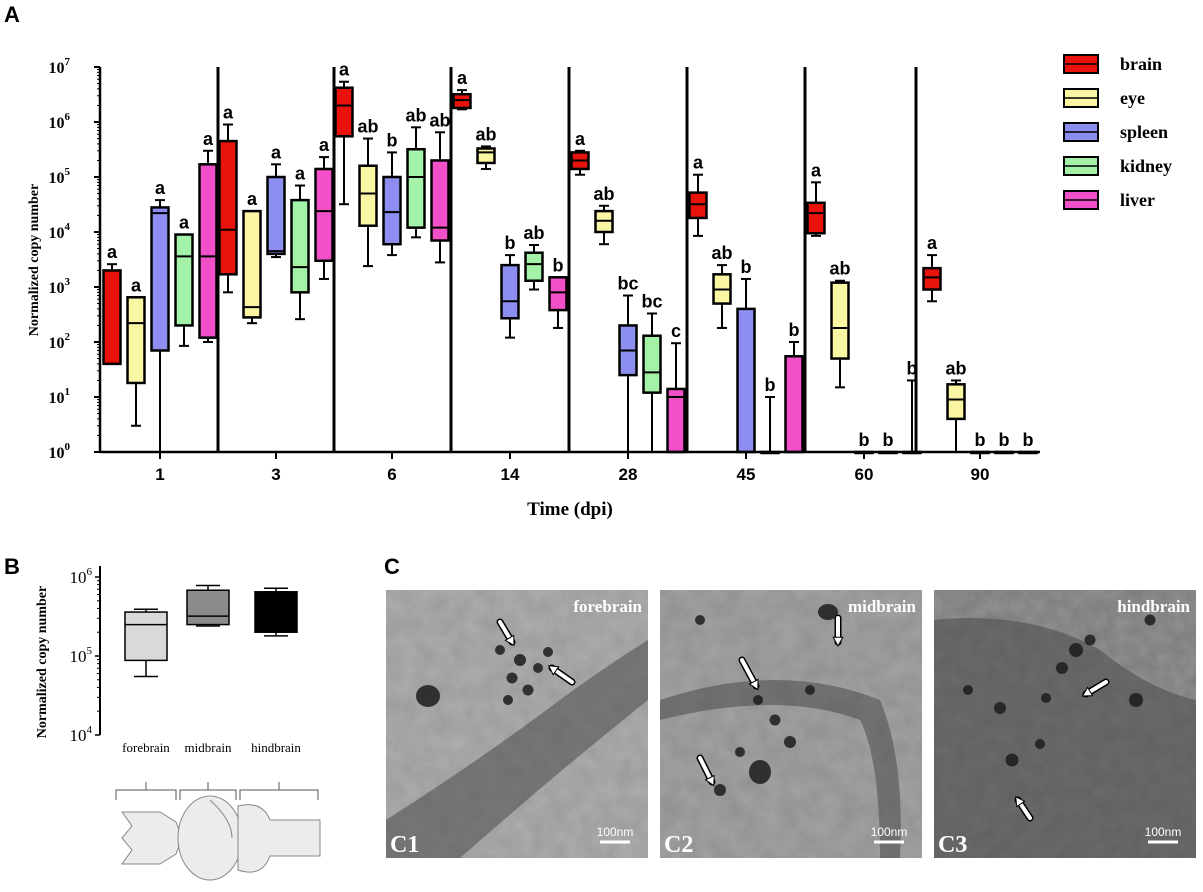  Describe the element at coordinates (276, 747) in the screenshot. I see `x-tick-label: hindbrain` at that location.